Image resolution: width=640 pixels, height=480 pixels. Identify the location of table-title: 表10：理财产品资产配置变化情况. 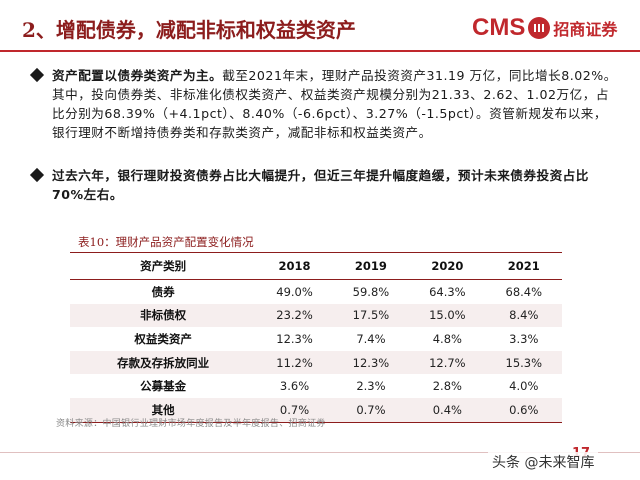
(166, 242).